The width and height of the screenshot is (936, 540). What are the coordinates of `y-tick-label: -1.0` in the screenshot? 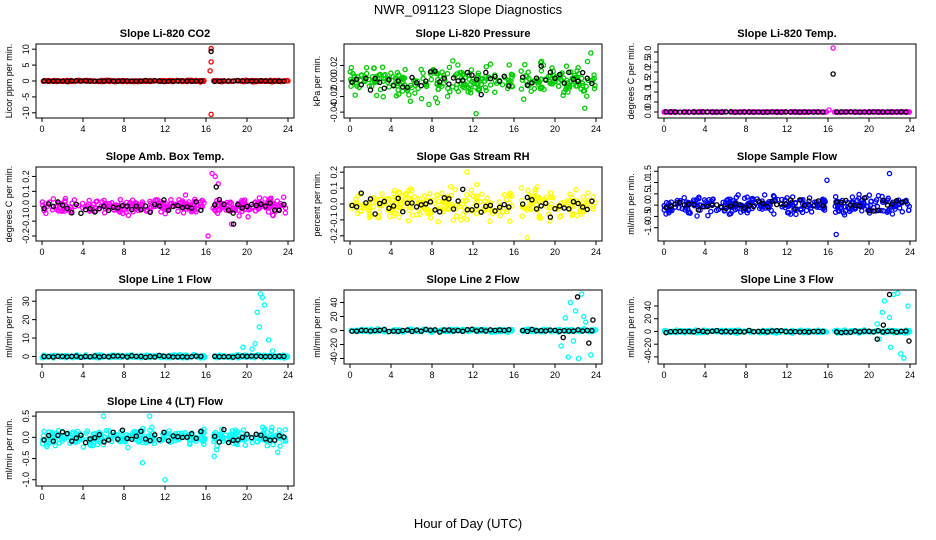 It's located at (648, 228).